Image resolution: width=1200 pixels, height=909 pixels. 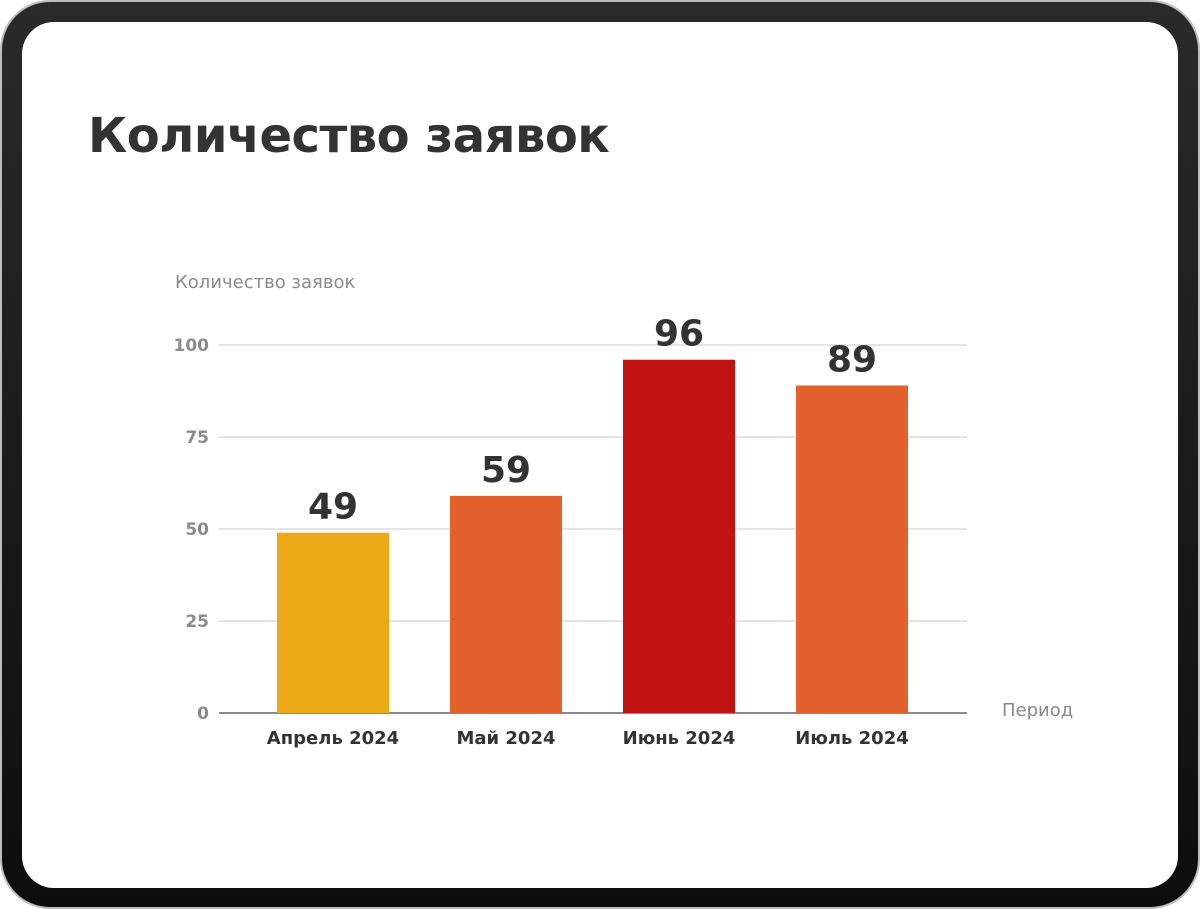 I want to click on y-tick-label: 100, so click(x=192, y=346).